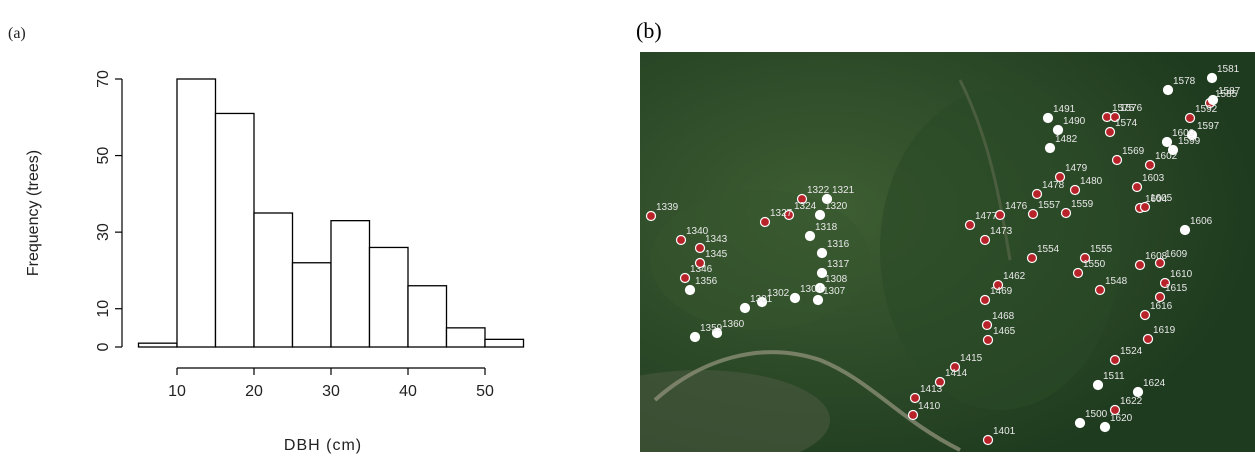  I want to click on tree-label: 1574, so click(1126, 123).